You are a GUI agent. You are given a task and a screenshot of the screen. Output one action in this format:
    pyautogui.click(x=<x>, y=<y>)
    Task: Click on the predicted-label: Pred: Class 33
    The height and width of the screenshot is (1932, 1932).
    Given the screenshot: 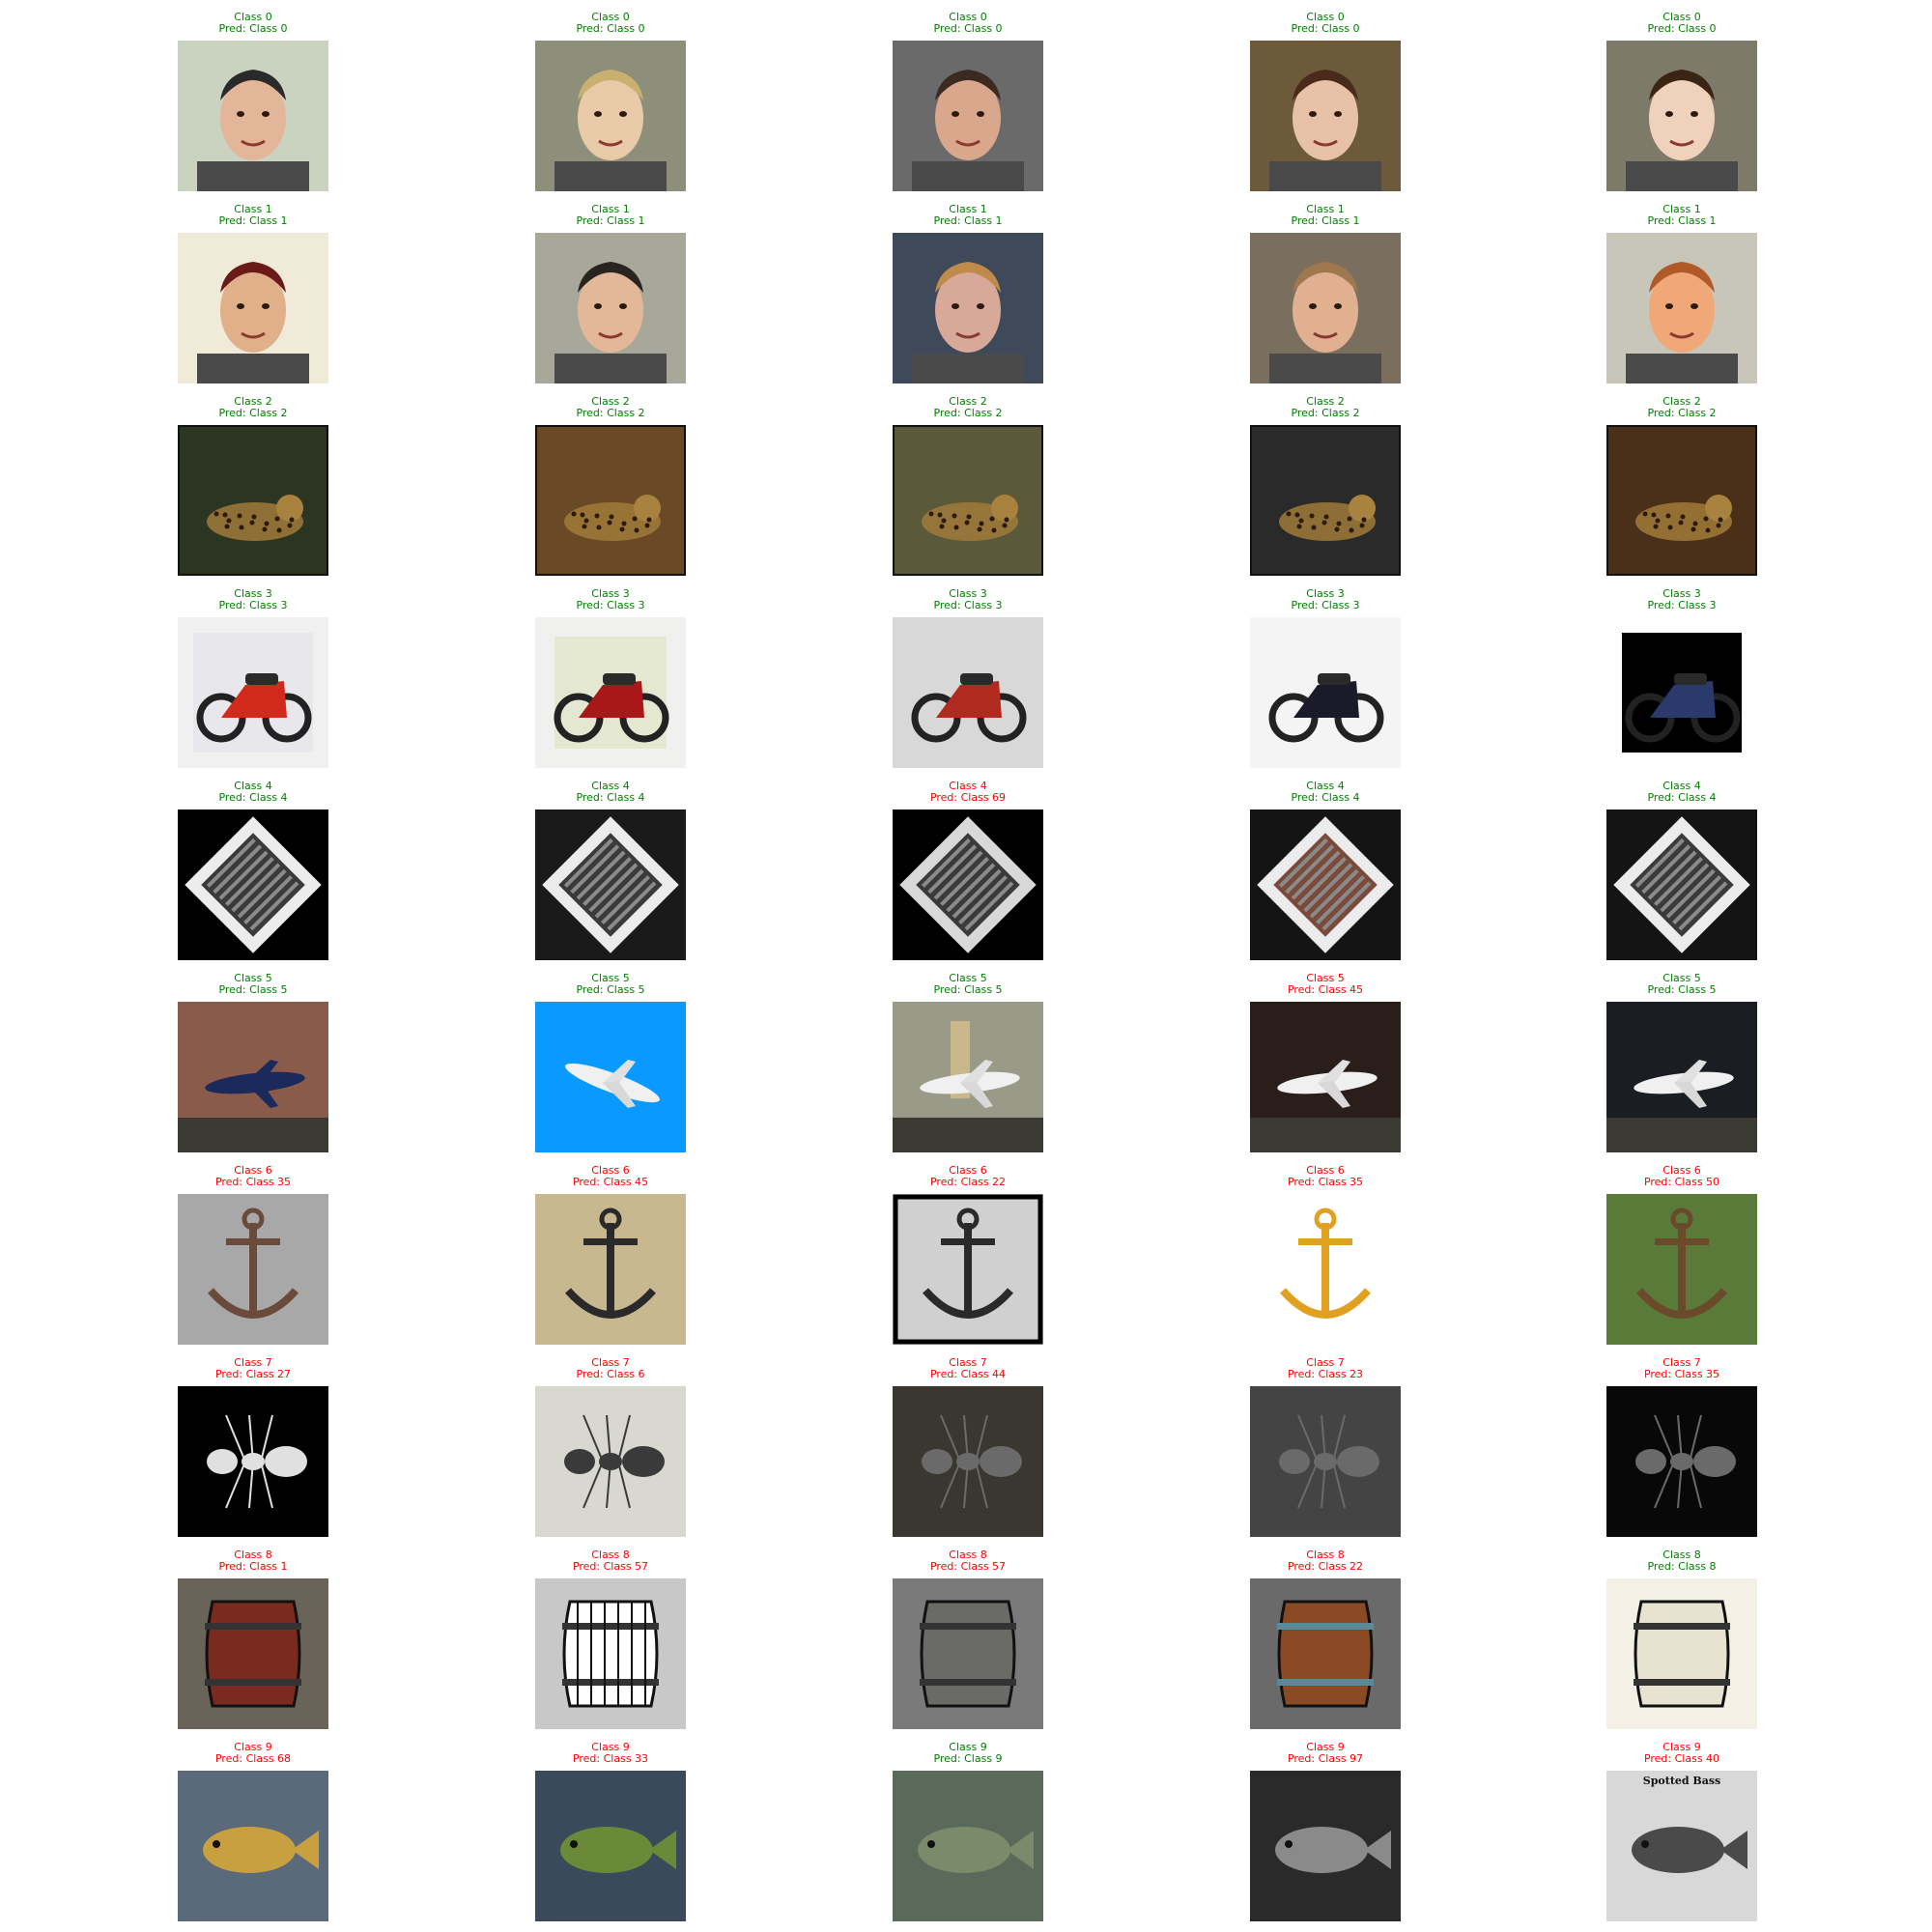 What is the action you would take?
    pyautogui.click(x=610, y=1758)
    